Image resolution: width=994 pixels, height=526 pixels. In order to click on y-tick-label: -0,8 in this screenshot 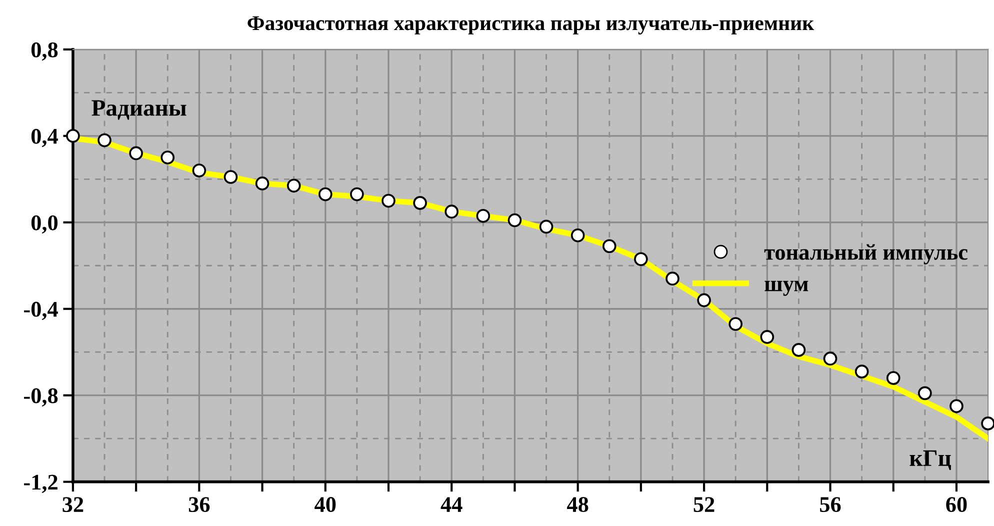, I will do `click(41, 397)`.